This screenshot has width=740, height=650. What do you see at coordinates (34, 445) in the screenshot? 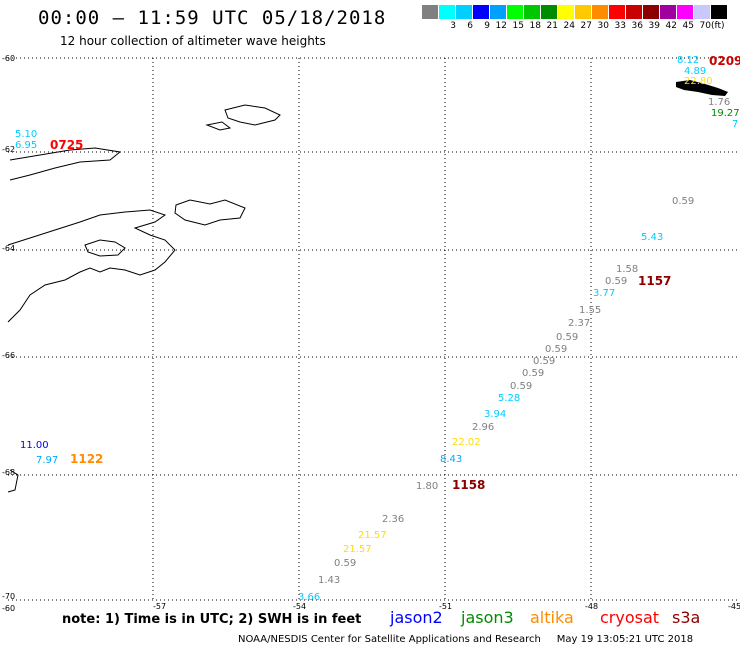
I see `wave-height-value: 11.00` at bounding box center [34, 445].